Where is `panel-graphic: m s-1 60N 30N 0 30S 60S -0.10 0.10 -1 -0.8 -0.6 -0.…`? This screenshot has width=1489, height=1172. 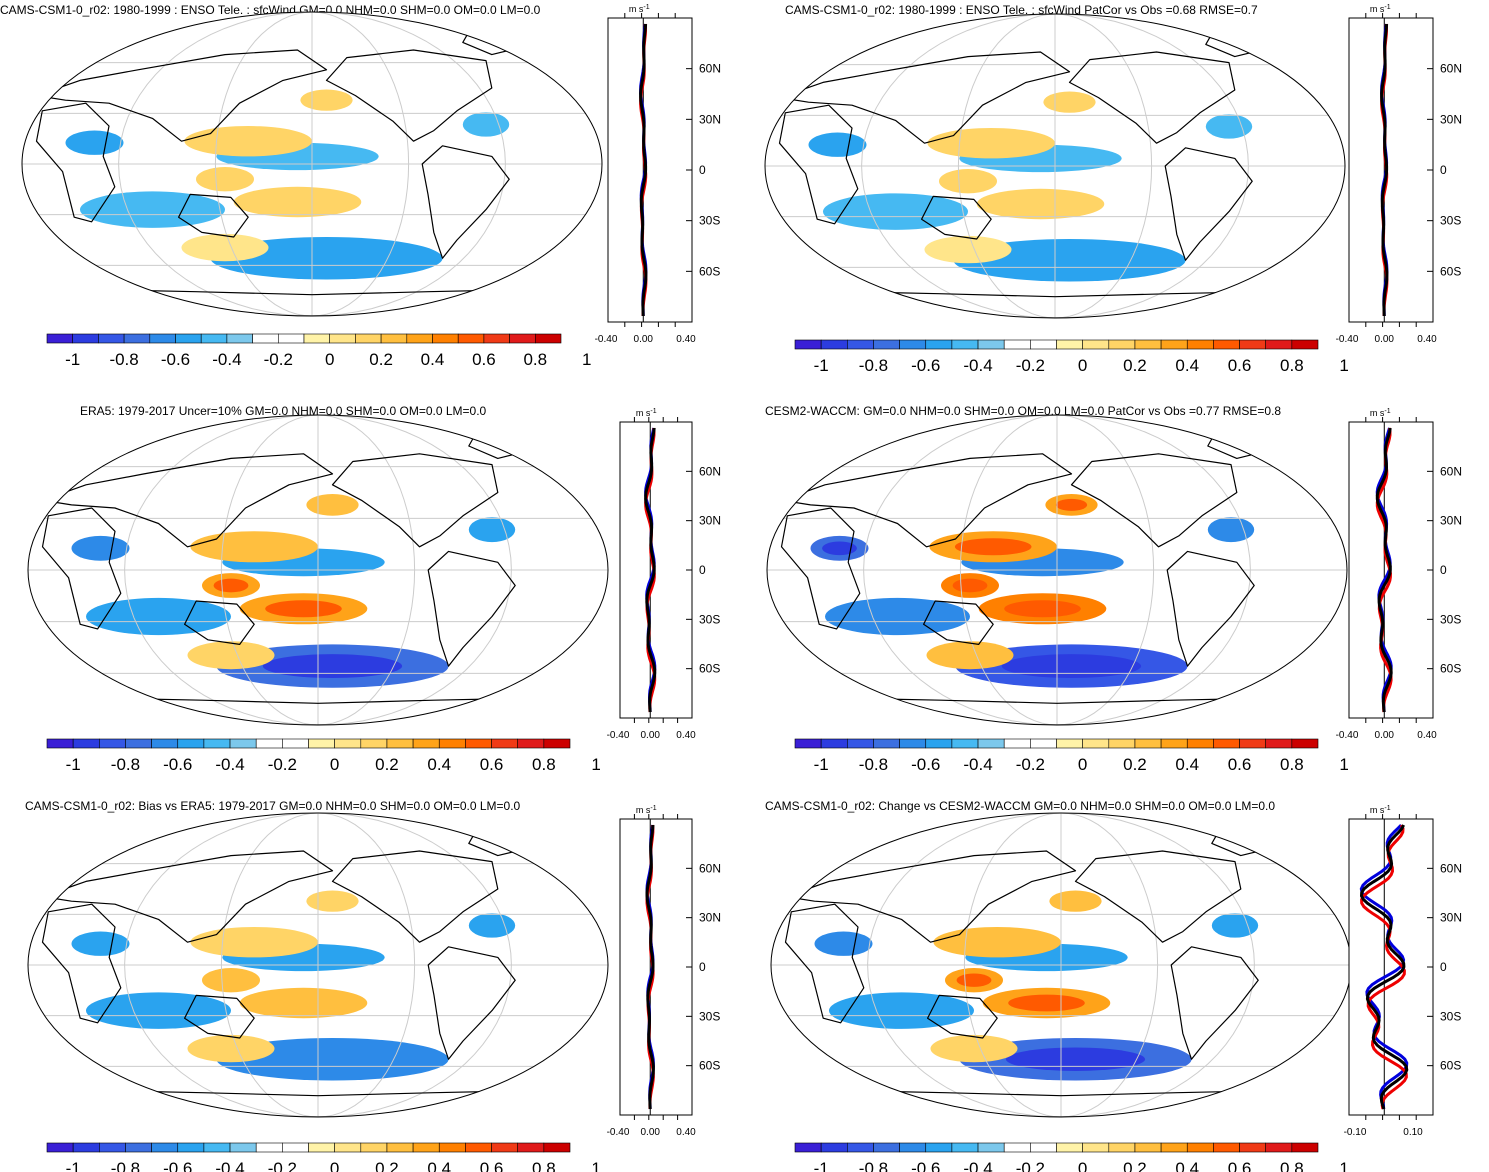 panel-graphic: m s-1 60N 30N 0 30S 60S -0.10 0.10 -1 -0.8 -0.6 -0.… is located at coordinates (1116, 988).